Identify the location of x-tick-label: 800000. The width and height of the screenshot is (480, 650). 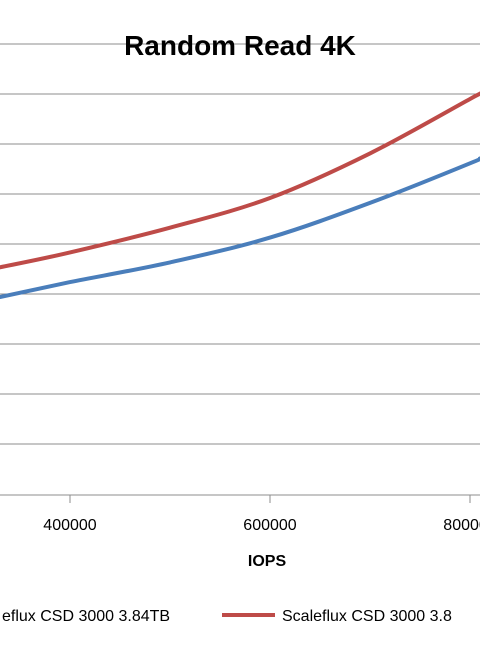
(461, 525).